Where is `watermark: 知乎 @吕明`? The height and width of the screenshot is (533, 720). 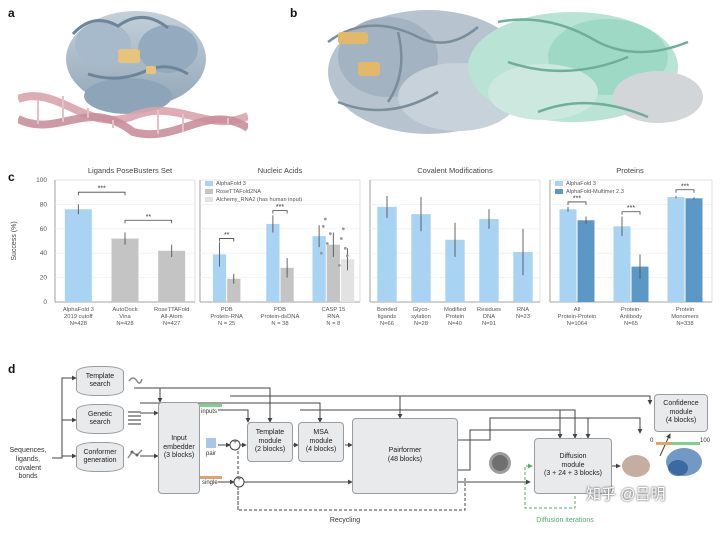 watermark: 知乎 @吕明 is located at coordinates (626, 494).